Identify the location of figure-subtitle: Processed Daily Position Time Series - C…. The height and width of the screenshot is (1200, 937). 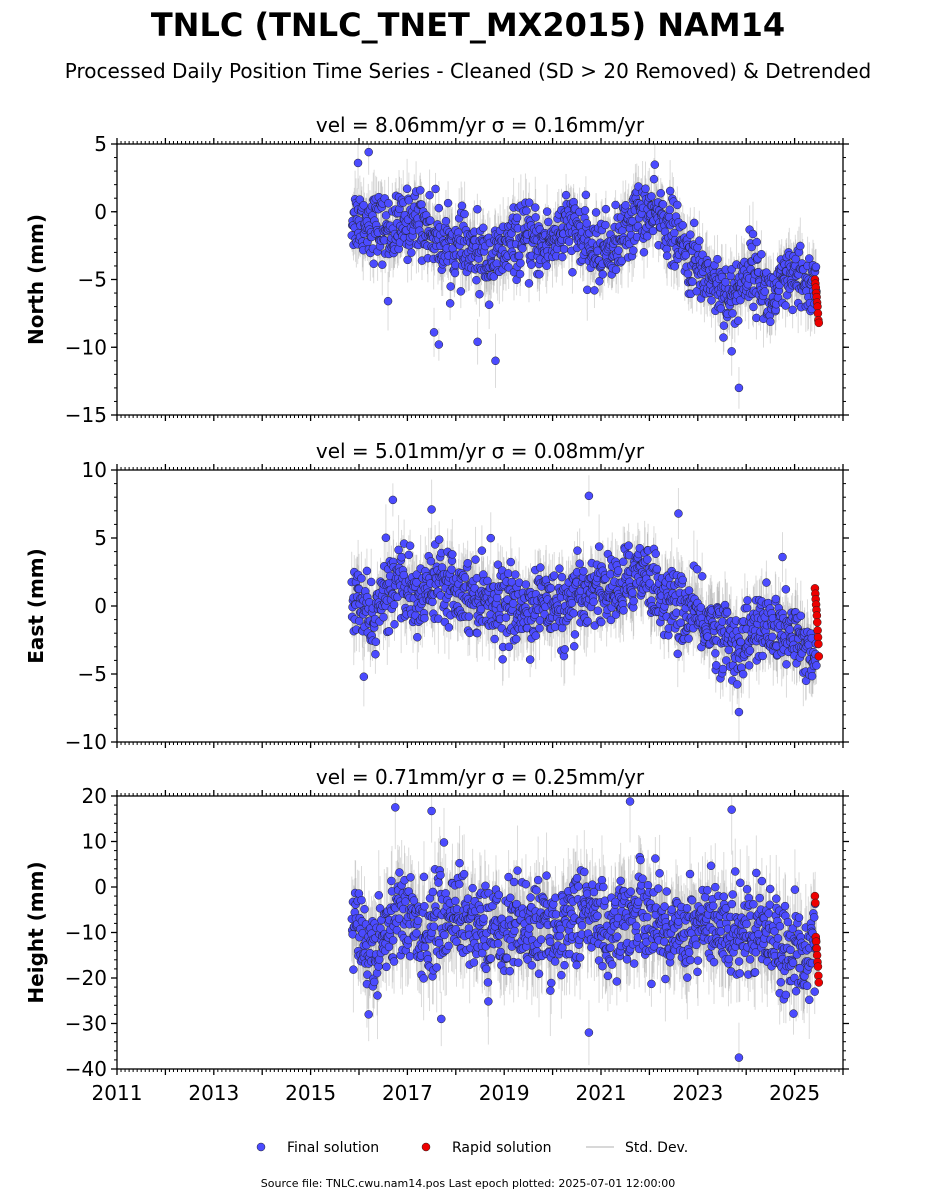
(468, 71).